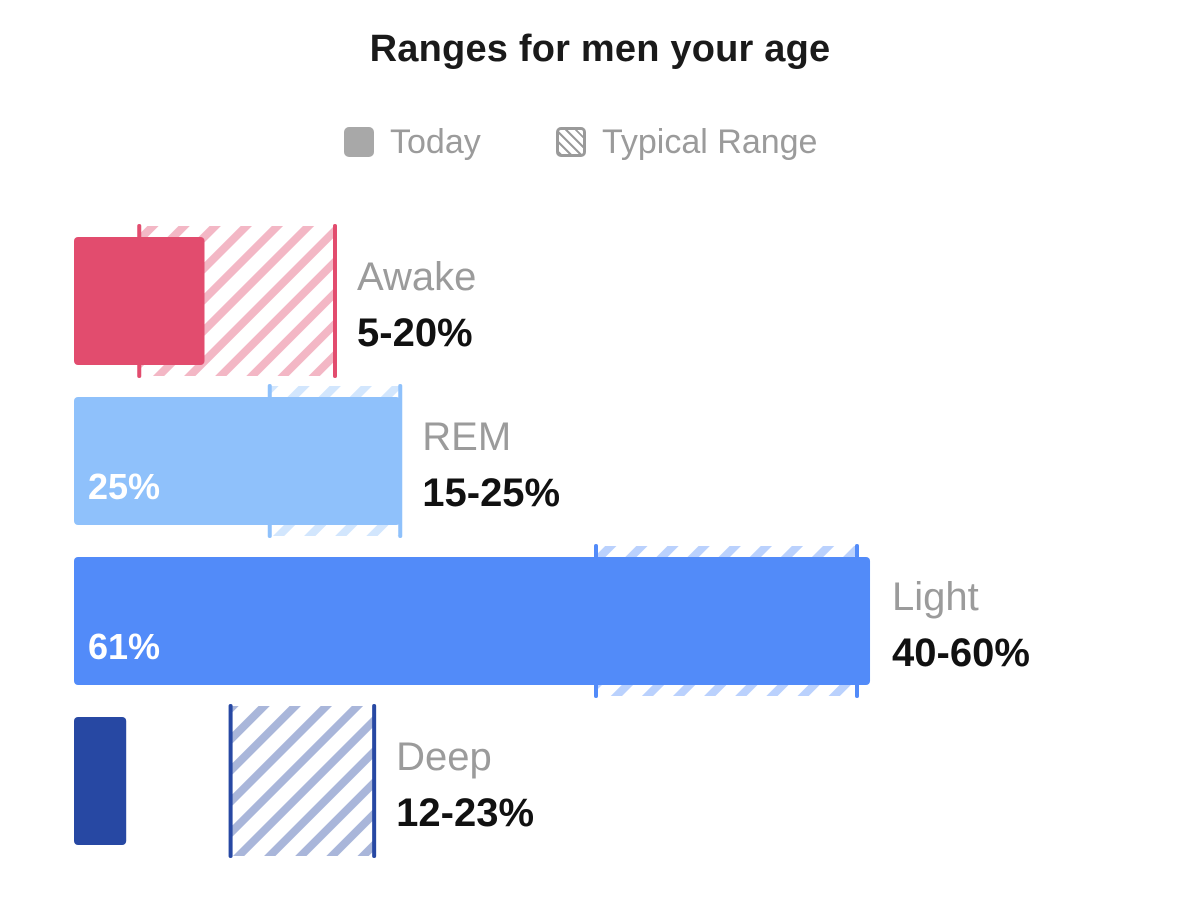 This screenshot has width=1200, height=902. What do you see at coordinates (124, 646) in the screenshot?
I see `bar-value-label-light: 61%` at bounding box center [124, 646].